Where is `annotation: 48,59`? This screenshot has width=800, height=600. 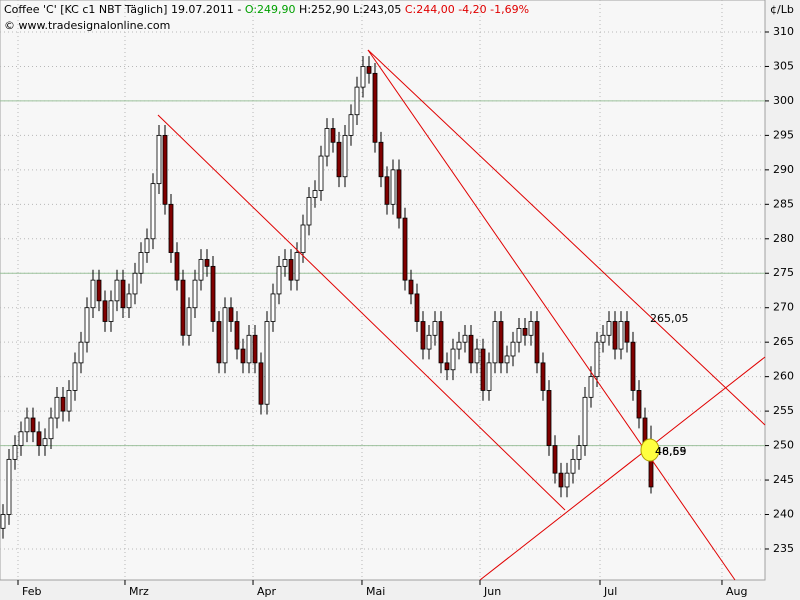 annotation: 48,59 is located at coordinates (671, 451).